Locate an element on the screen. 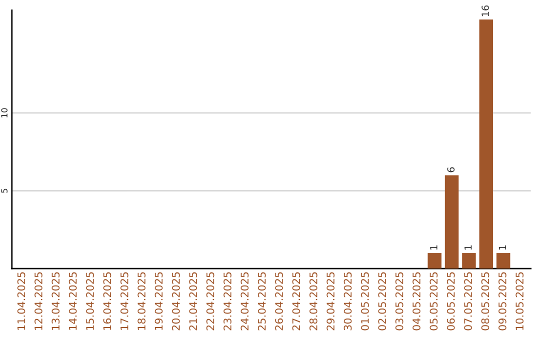  x-tick-label: 28.04.2025 is located at coordinates (313, 301).